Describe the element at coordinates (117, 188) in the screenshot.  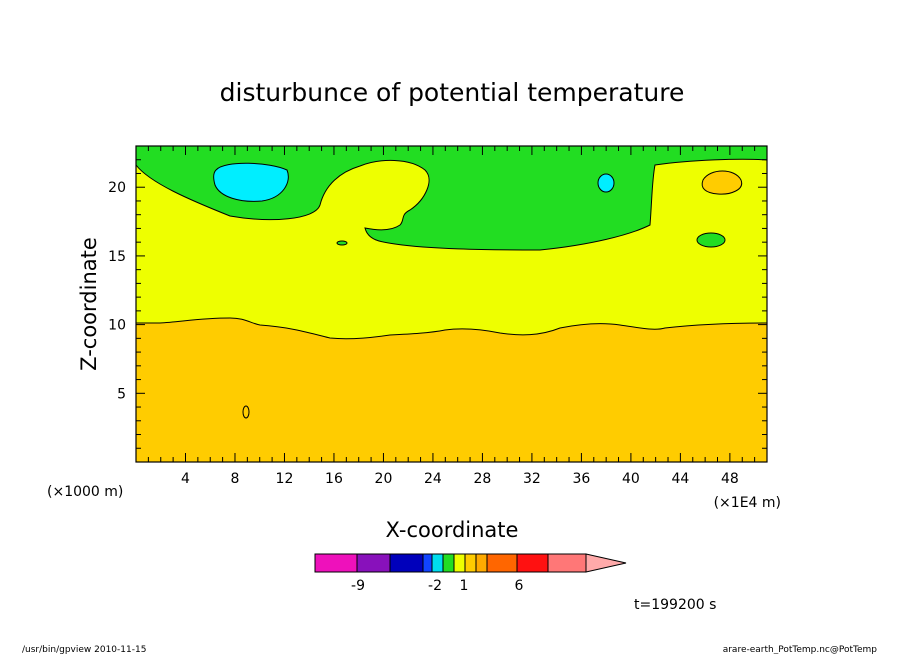
I see `y-tick-label: 20` at that location.